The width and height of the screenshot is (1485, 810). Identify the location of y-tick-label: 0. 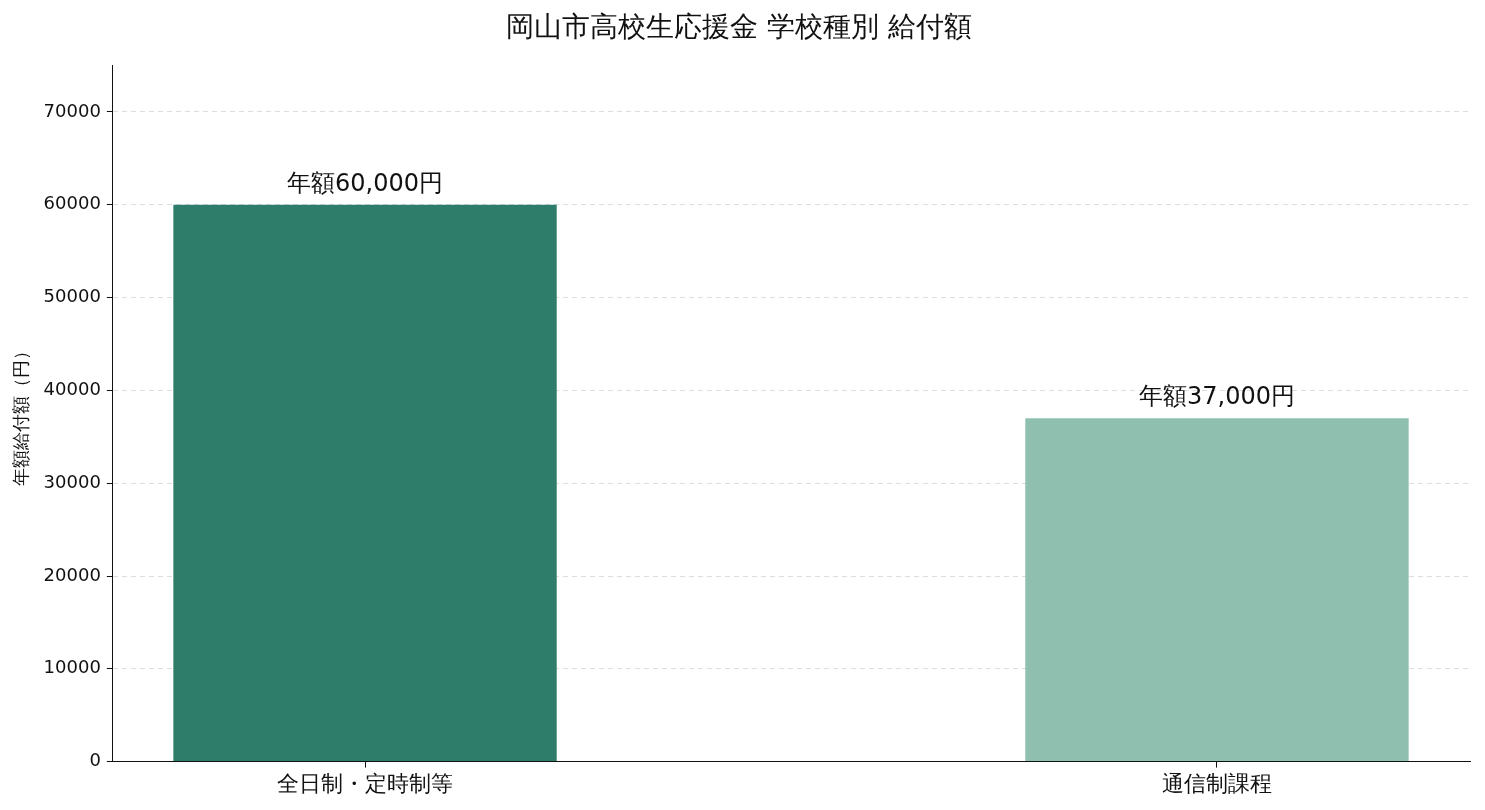
(95, 760).